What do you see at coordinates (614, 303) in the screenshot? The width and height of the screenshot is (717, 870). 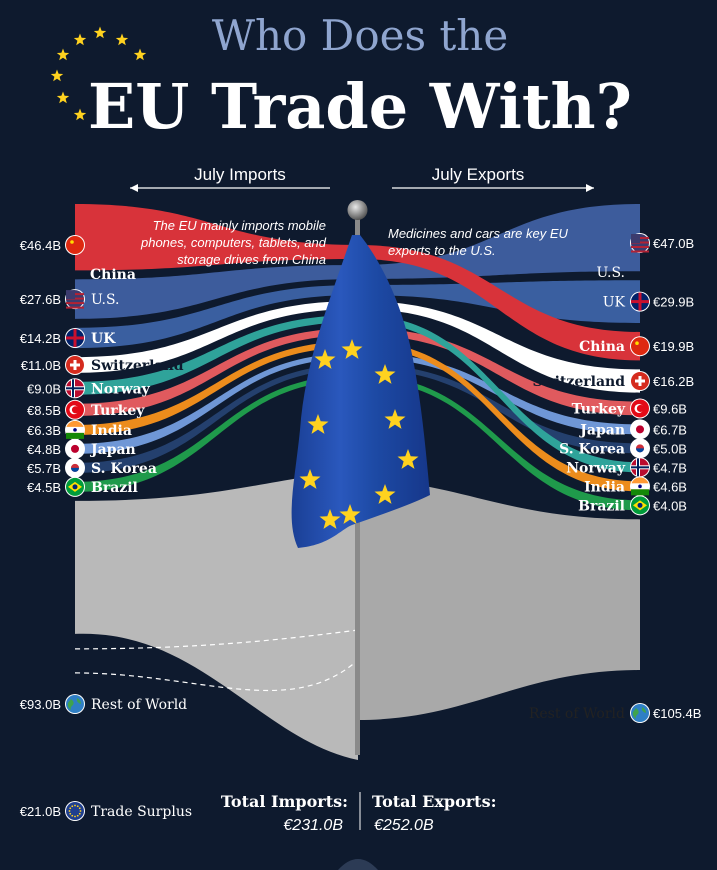 I see `export-partner-uk: UK` at bounding box center [614, 303].